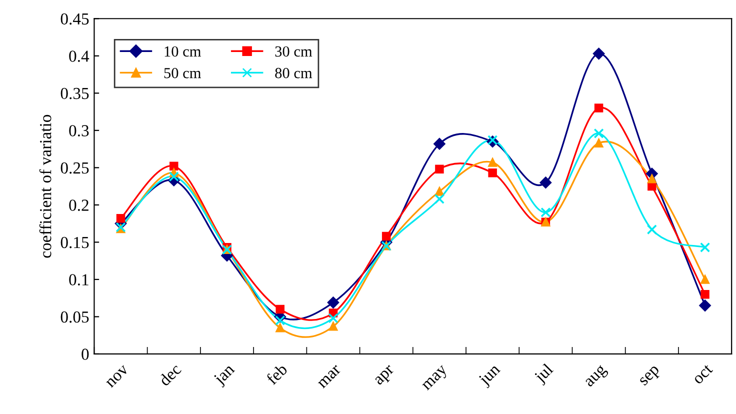 This screenshot has height=414, width=736. What do you see at coordinates (183, 73) in the screenshot?
I see `legend-label: 50 cm` at bounding box center [183, 73].